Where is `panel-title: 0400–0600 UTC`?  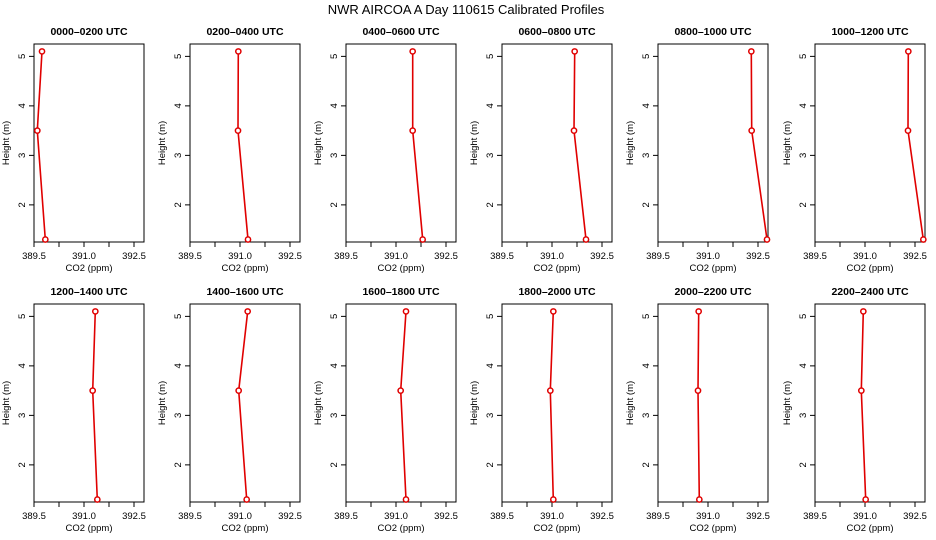 panel-title: 0400–0600 UTC is located at coordinates (400, 32).